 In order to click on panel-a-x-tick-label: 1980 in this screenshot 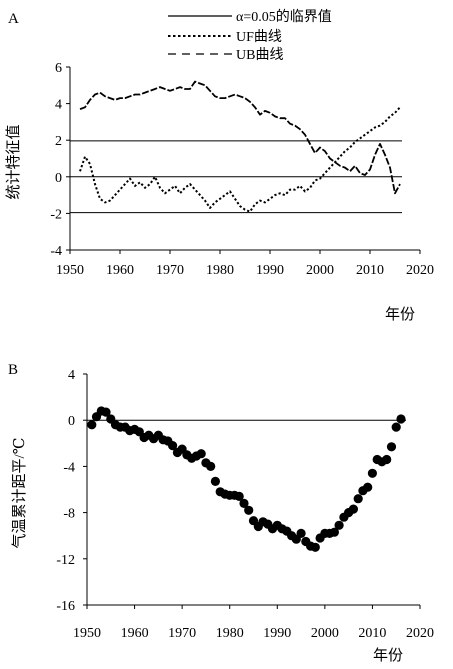, I will do `click(220, 270)`.